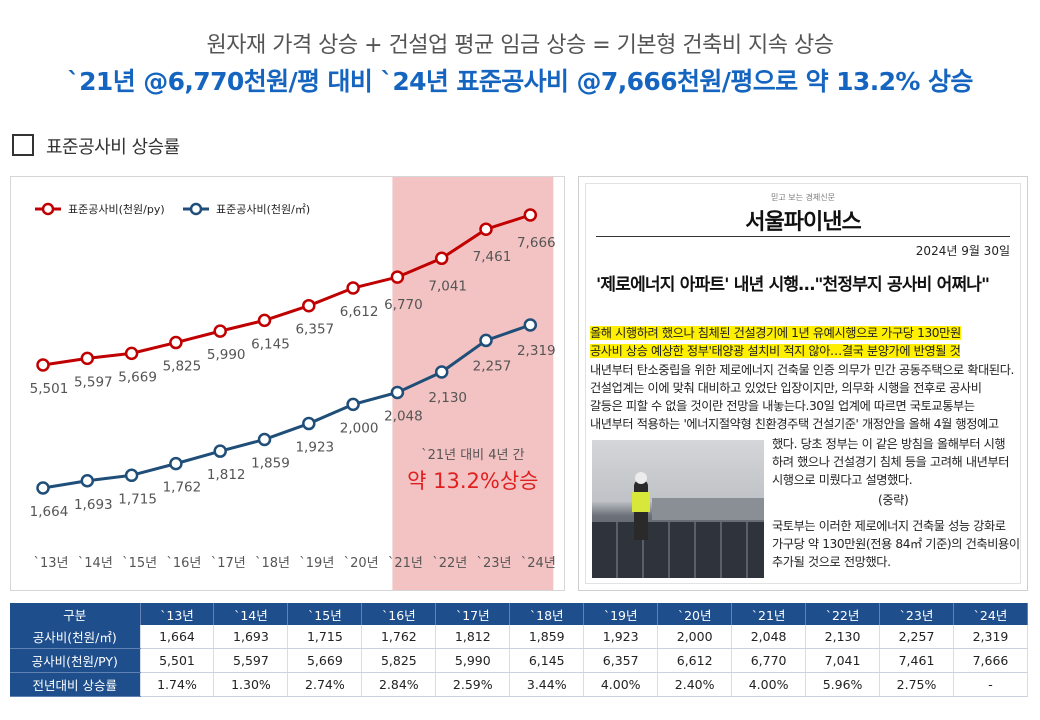  What do you see at coordinates (769, 684) in the screenshot?
I see `table-cell: 4.00%` at bounding box center [769, 684].